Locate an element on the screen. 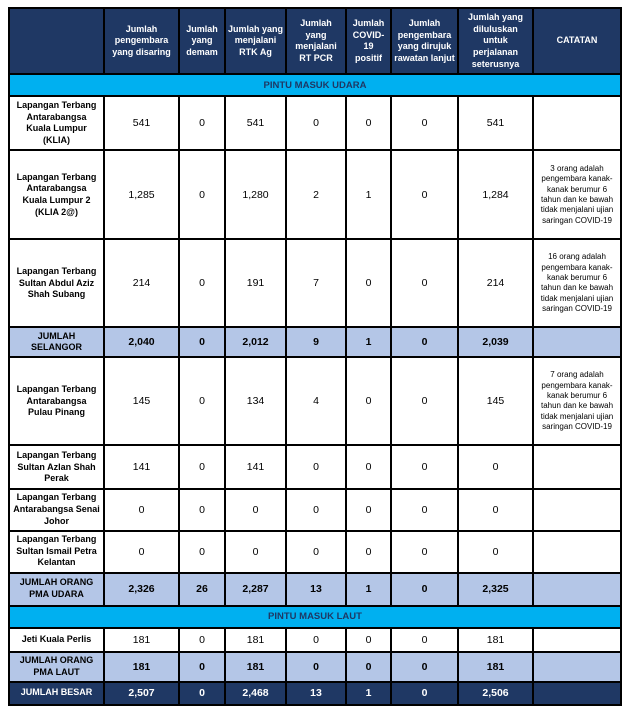 Image resolution: width=627 pixels, height=706 pixels. row-label: JUMLAH BESAR is located at coordinates (56, 693).